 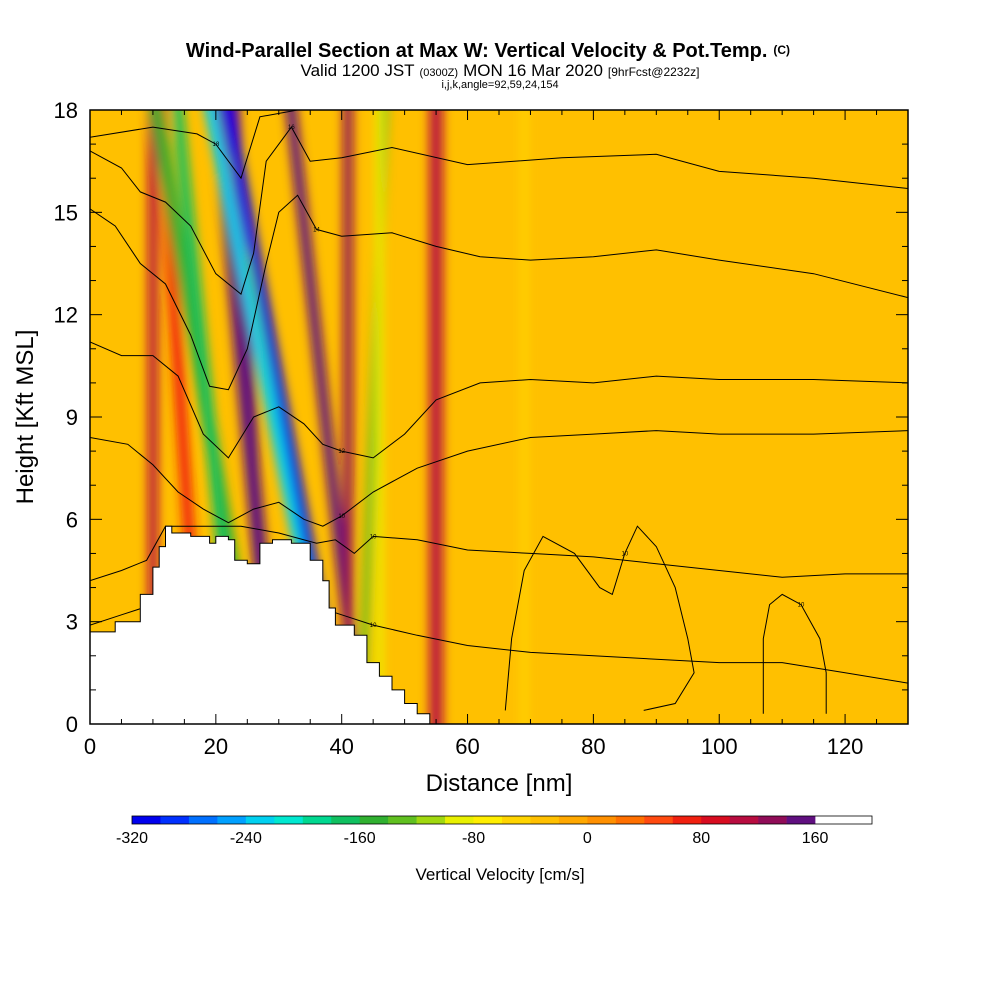 I want to click on x-tick-label: 80, so click(x=593, y=746).